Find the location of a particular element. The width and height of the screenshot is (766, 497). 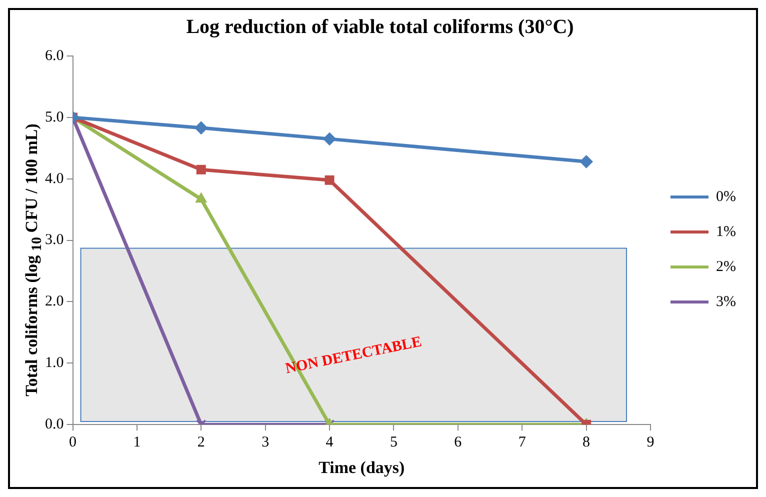

x-tick-label: 2 is located at coordinates (201, 442).